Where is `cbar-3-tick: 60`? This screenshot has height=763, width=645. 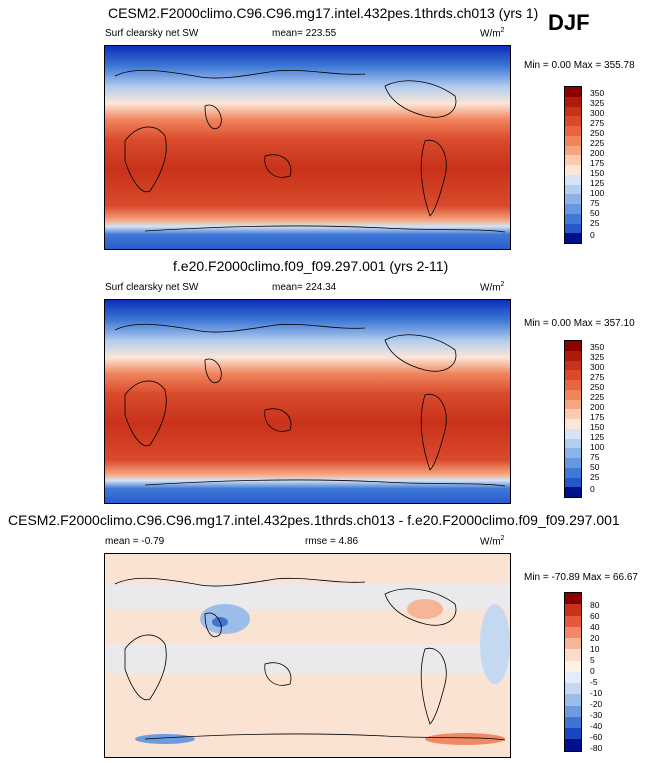
cbar-3-tick: 60 is located at coordinates (595, 616).